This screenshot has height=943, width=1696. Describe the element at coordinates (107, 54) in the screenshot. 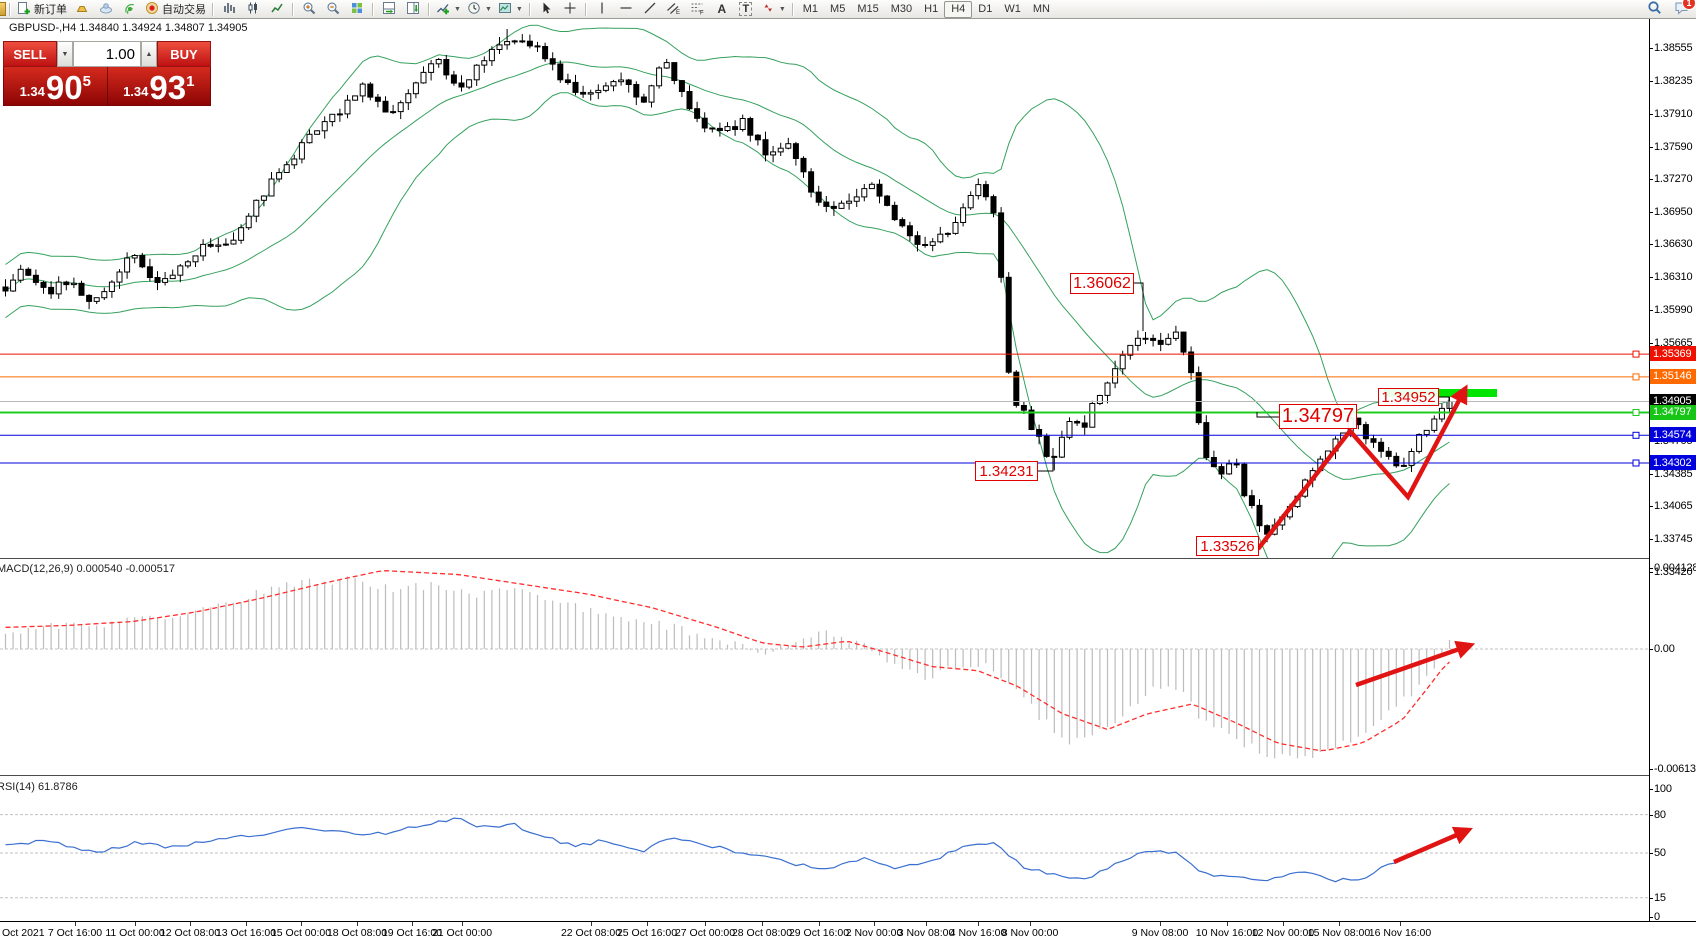

I see `volume-input` at that location.